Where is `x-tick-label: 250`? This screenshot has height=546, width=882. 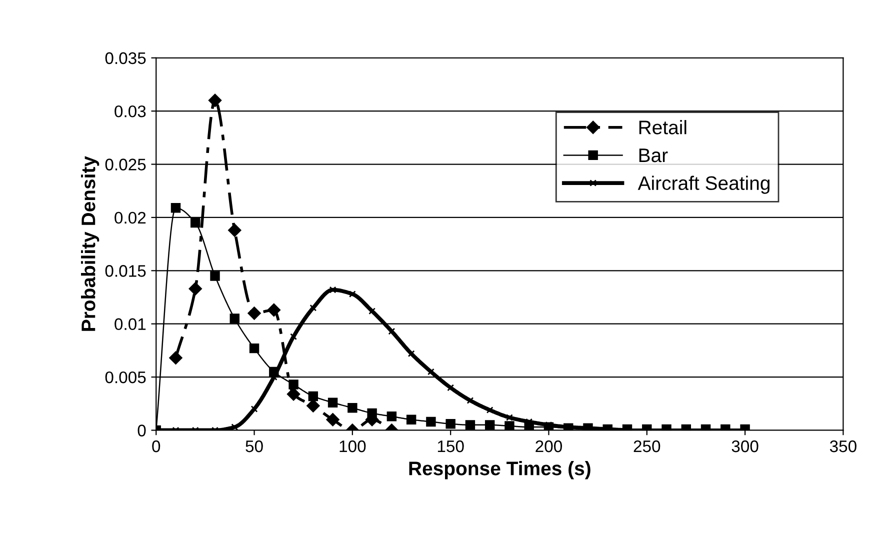 x-tick-label: 250 is located at coordinates (647, 446).